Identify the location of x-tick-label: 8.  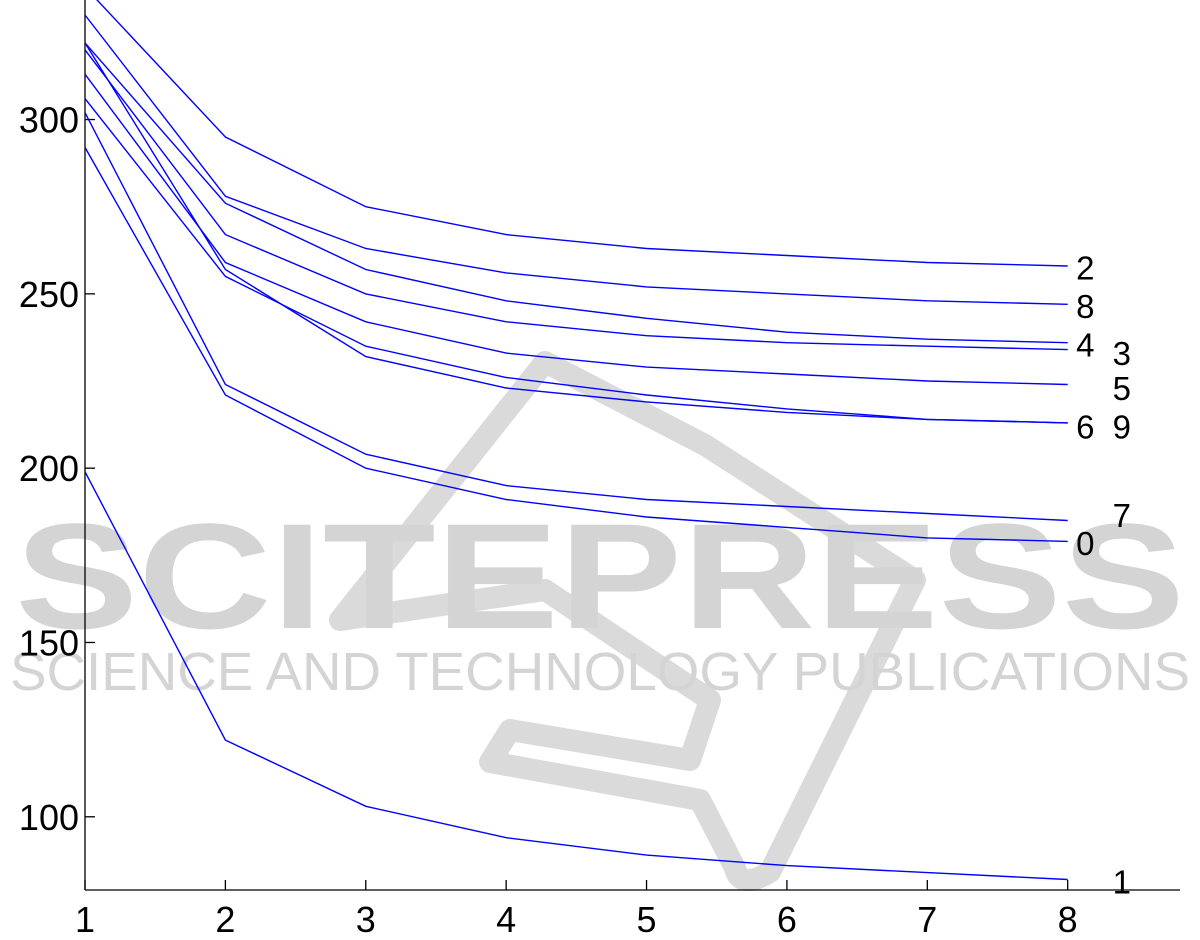
(1068, 919).